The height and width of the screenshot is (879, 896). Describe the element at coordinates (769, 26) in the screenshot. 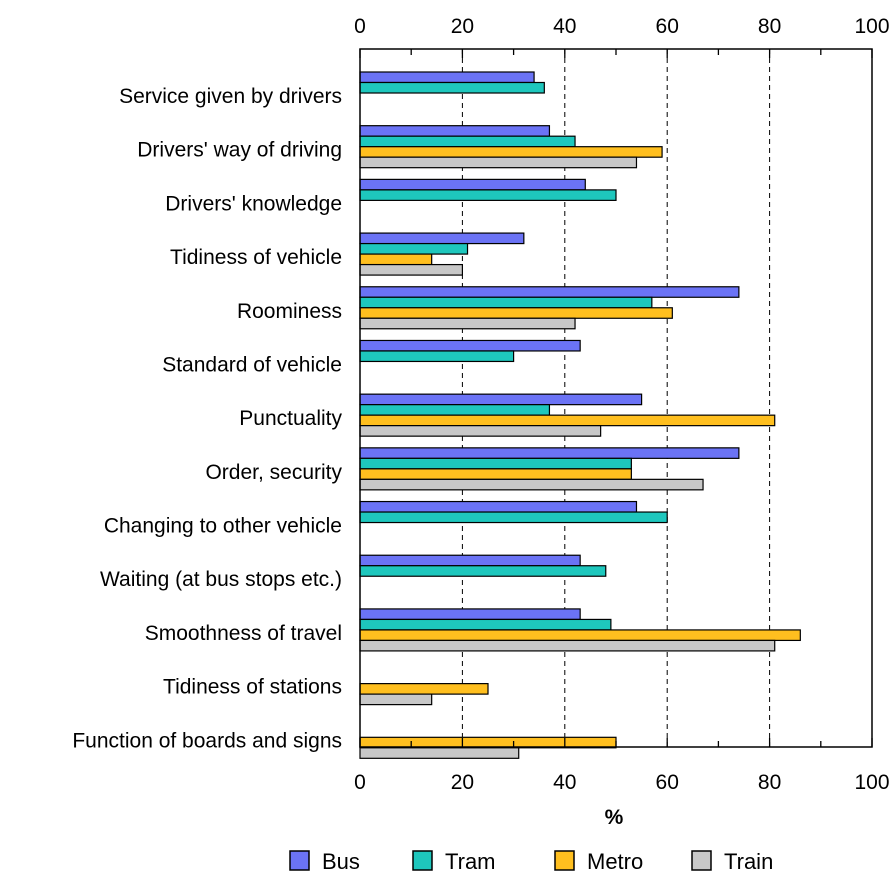

I see `tick-label-top-80: 80` at that location.